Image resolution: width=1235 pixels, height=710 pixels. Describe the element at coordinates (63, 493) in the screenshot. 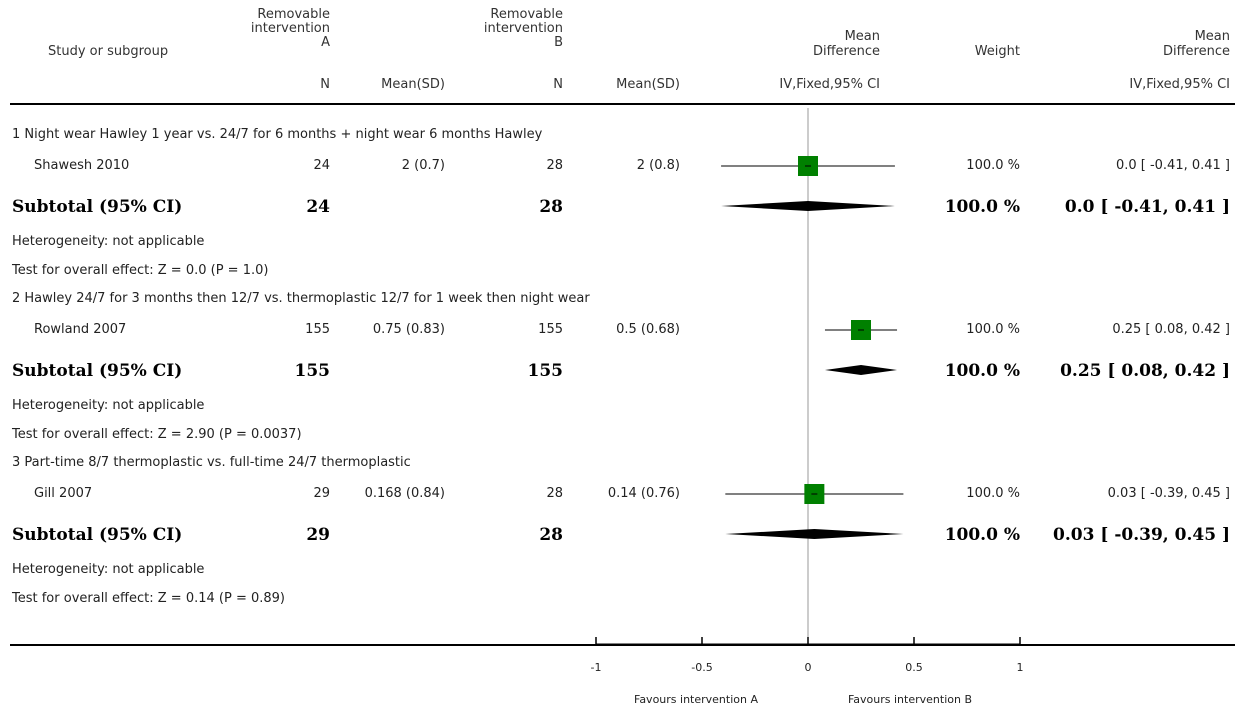

I see `study-name-3: Gill 2007` at that location.